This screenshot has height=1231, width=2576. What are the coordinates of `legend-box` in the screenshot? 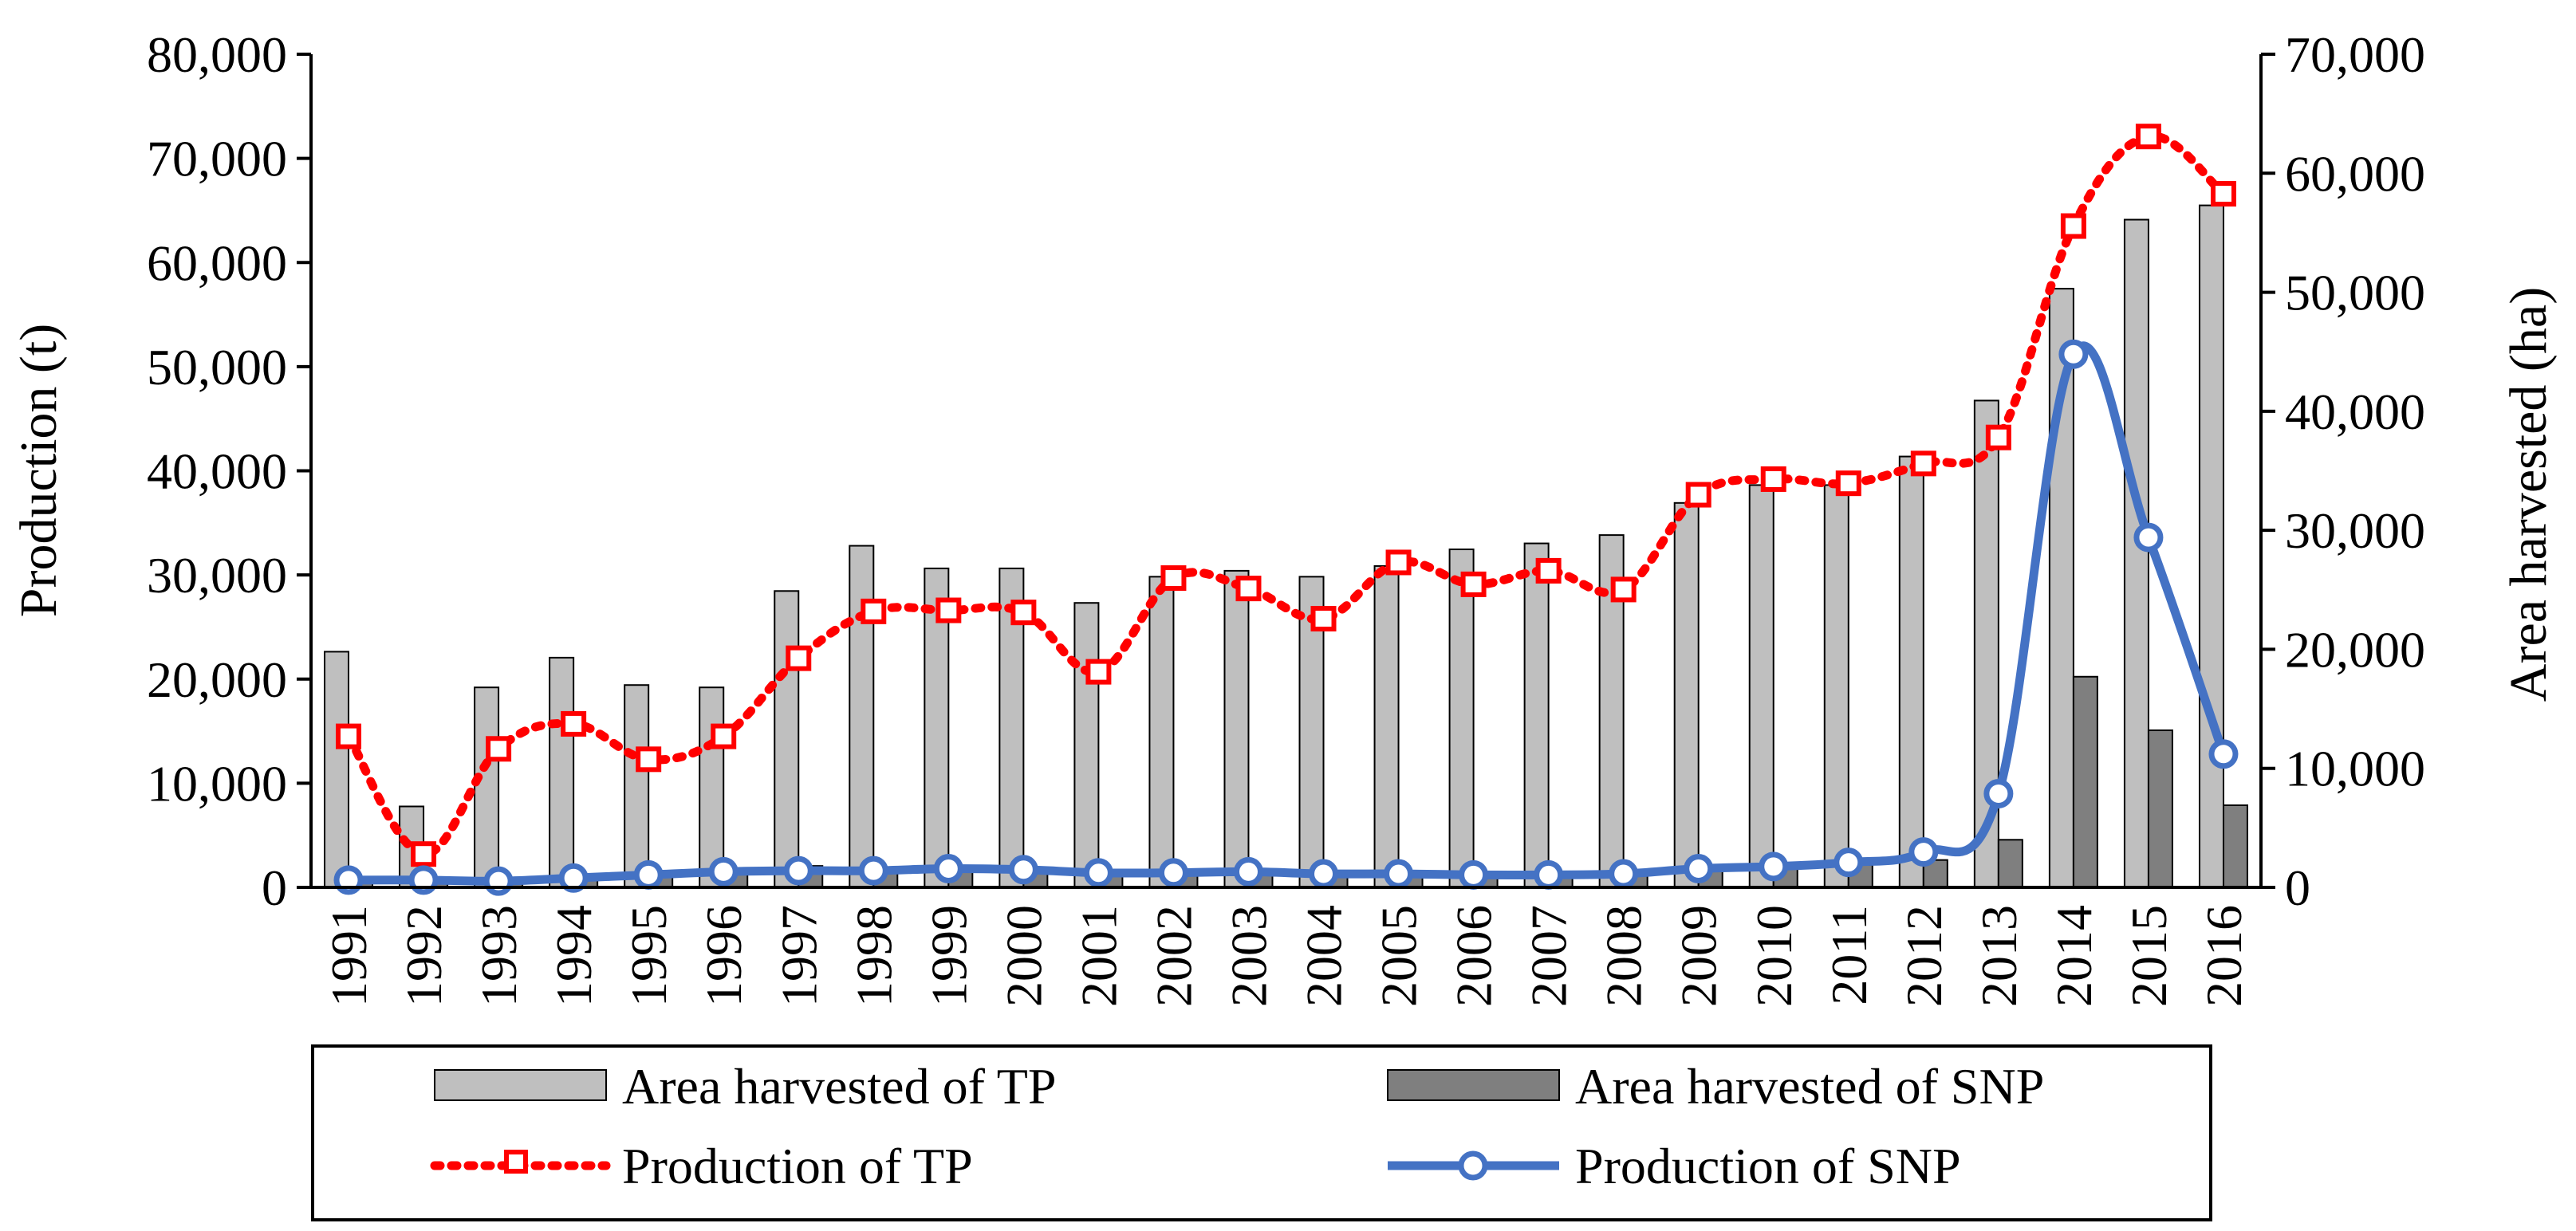 It's located at (1261, 1132).